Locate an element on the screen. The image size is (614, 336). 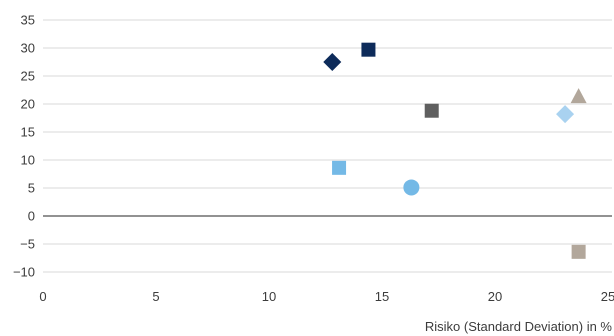
x-tick-label: 10 is located at coordinates (269, 296).